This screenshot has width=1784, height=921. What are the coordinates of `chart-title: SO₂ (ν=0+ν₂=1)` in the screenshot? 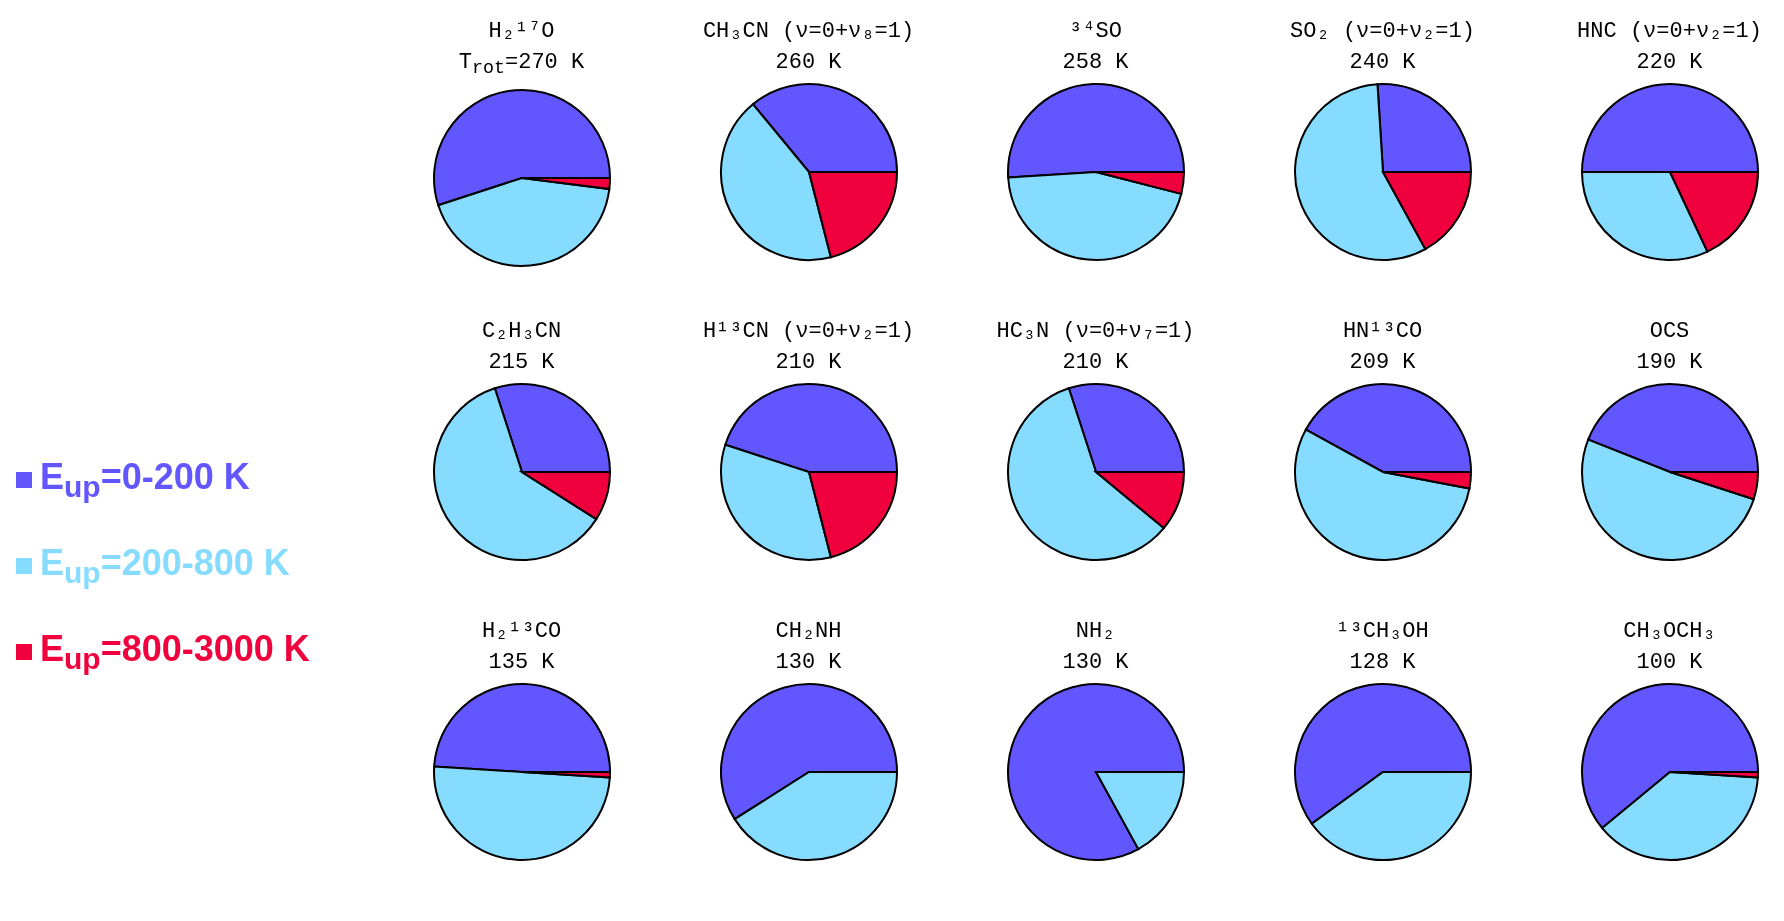 It's located at (1382, 32).